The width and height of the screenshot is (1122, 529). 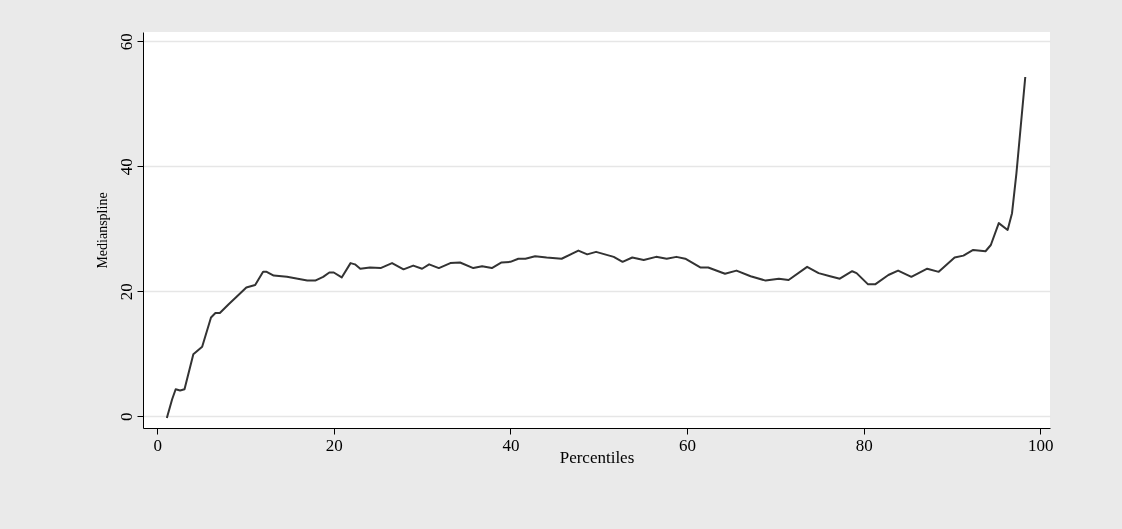 What do you see at coordinates (334, 445) in the screenshot?
I see `x-tick-label: 20` at bounding box center [334, 445].